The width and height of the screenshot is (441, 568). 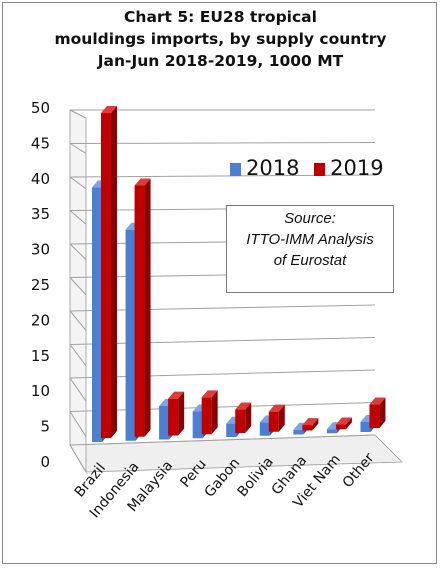 I want to click on y-tick-label: 25, so click(x=40, y=285).